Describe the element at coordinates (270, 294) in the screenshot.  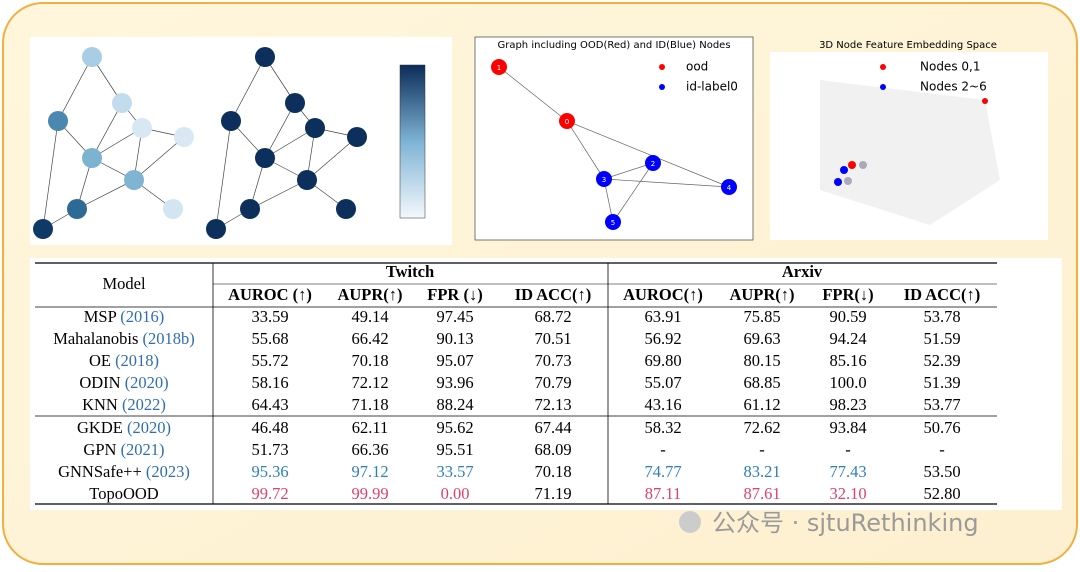
I see `header-metric: AUROC (↑)` at that location.